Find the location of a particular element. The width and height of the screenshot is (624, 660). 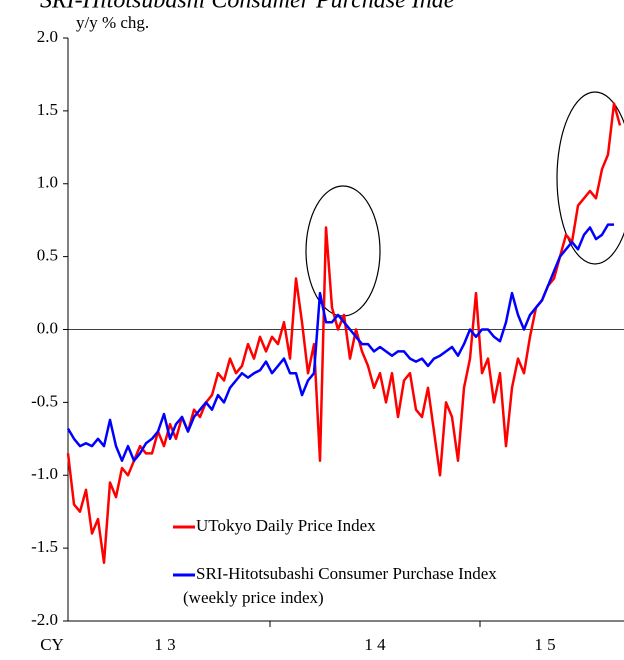

x-prefix: CY is located at coordinates (52, 644).